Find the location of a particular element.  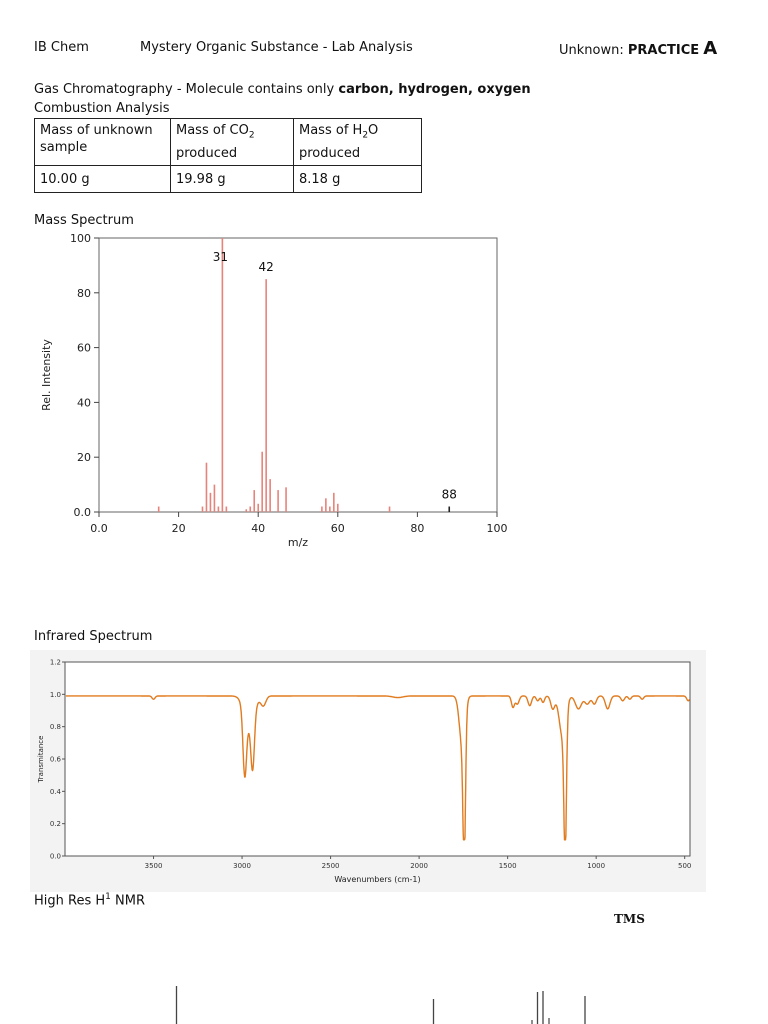

combustion-heading: Combustion Analysis is located at coordinates (102, 108).